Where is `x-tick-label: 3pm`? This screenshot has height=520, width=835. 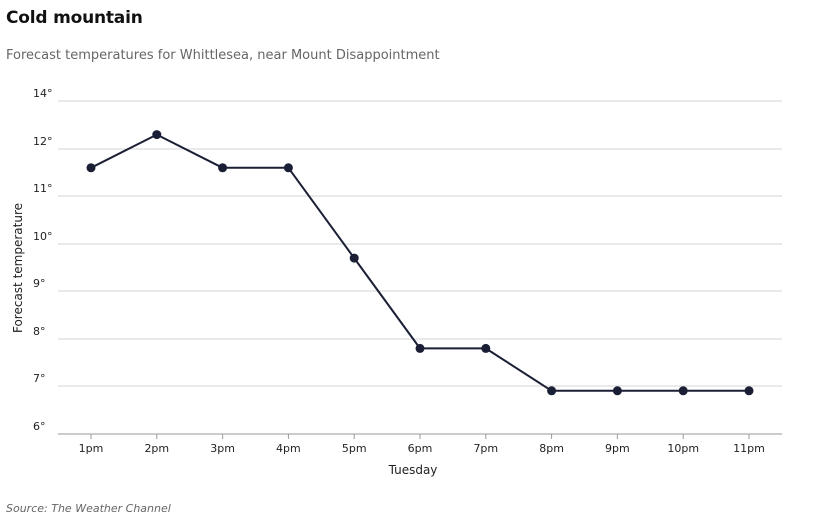
x-tick-label: 3pm is located at coordinates (222, 448).